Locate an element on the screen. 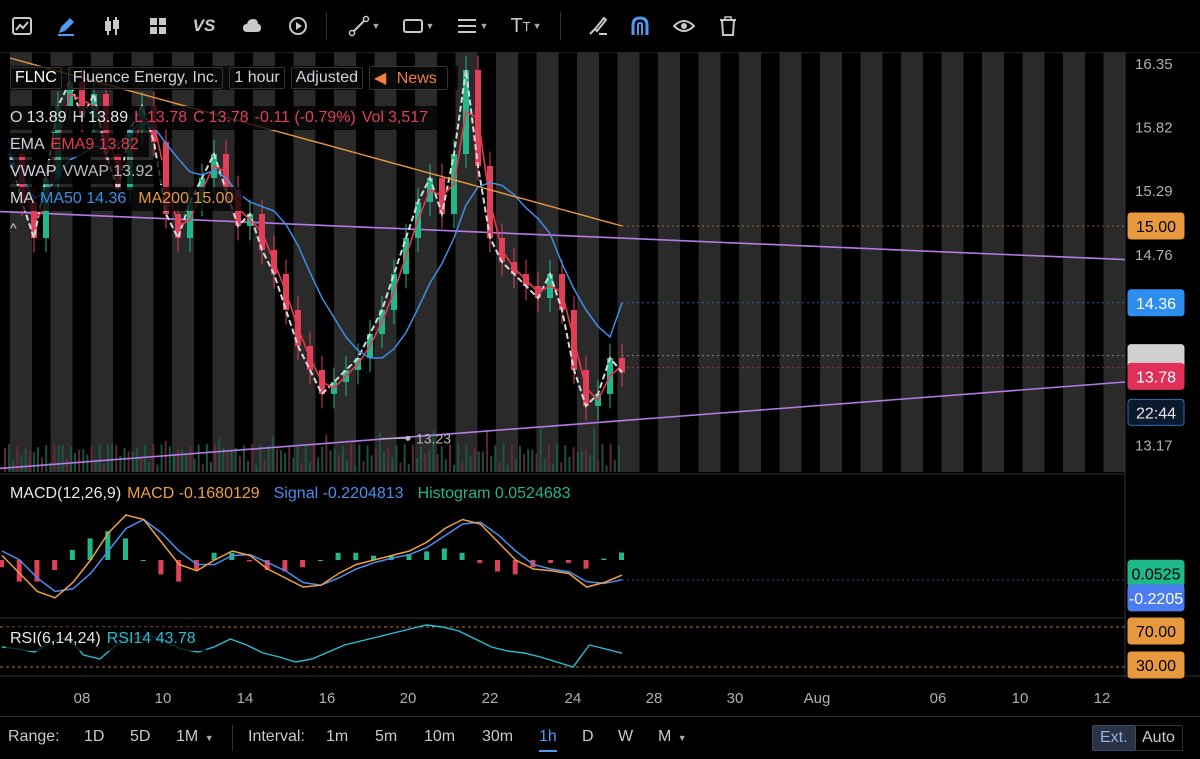 The height and width of the screenshot is (759, 1200). compare-vs-button: VS is located at coordinates (204, 26).